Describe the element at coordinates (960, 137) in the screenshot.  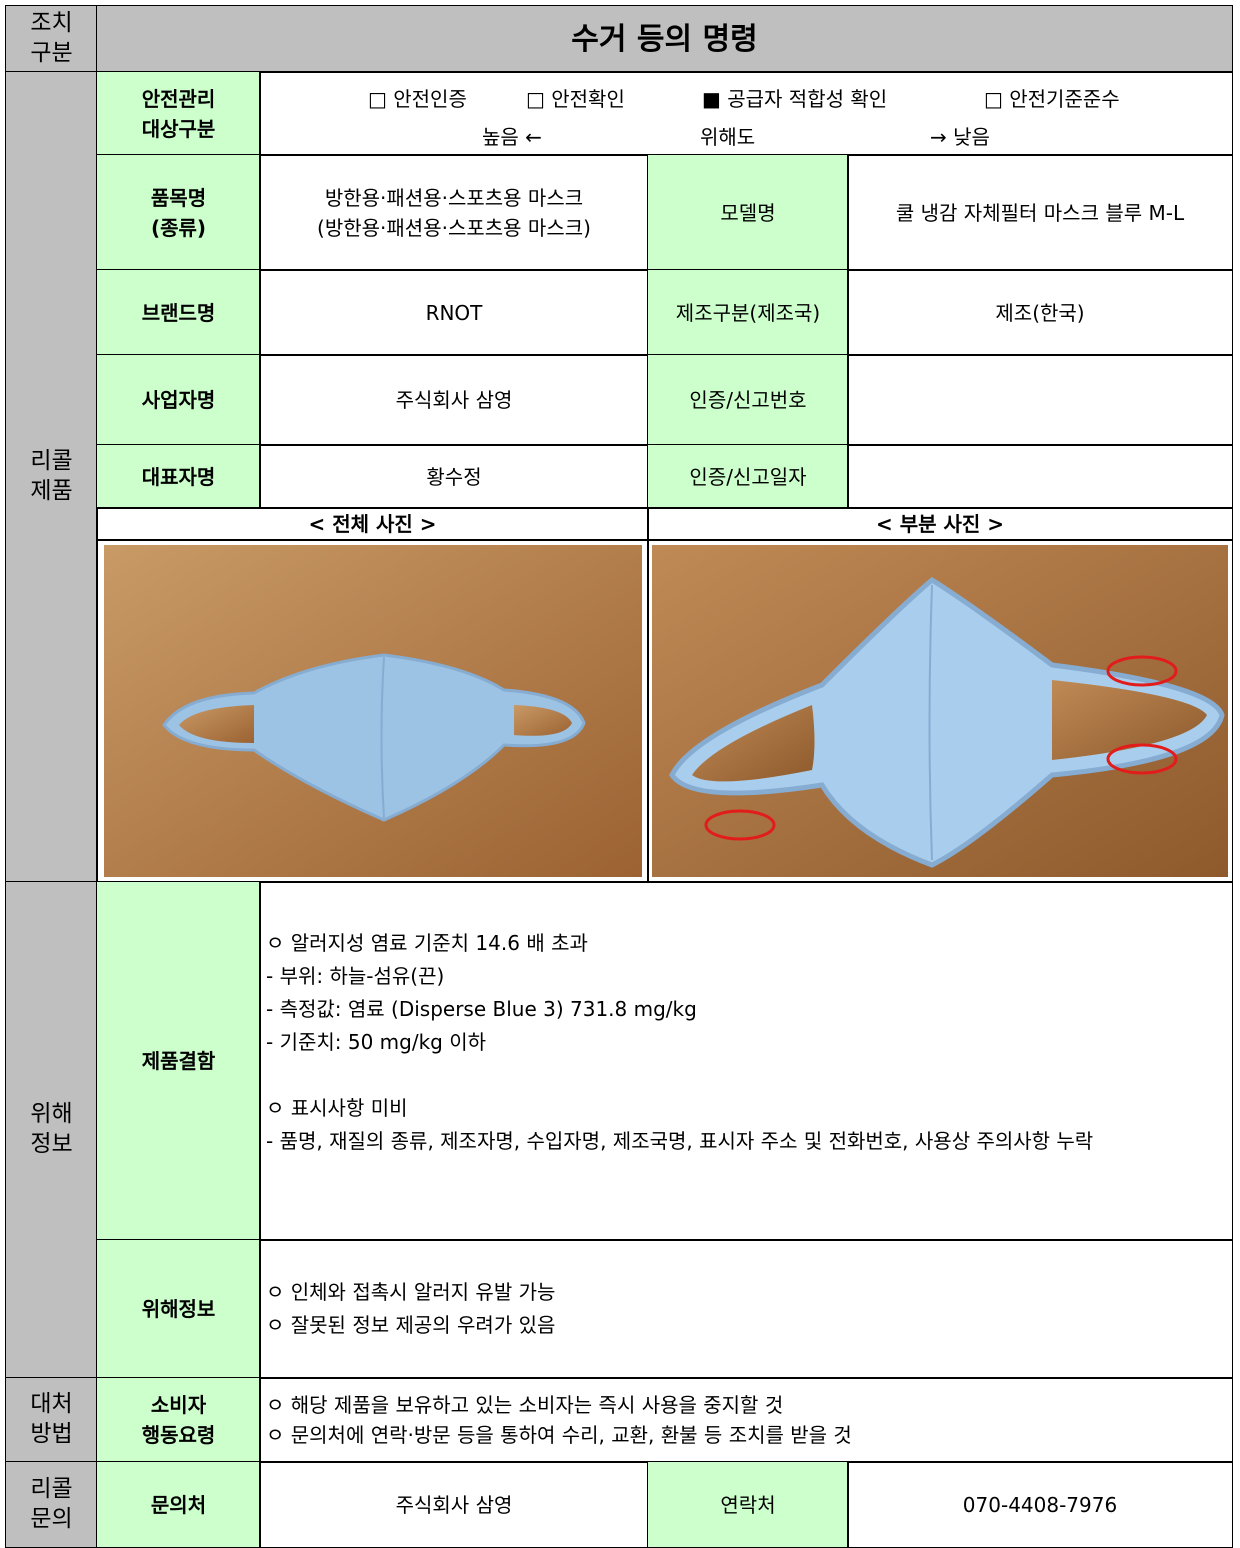
I see `scale: → 낮음` at that location.